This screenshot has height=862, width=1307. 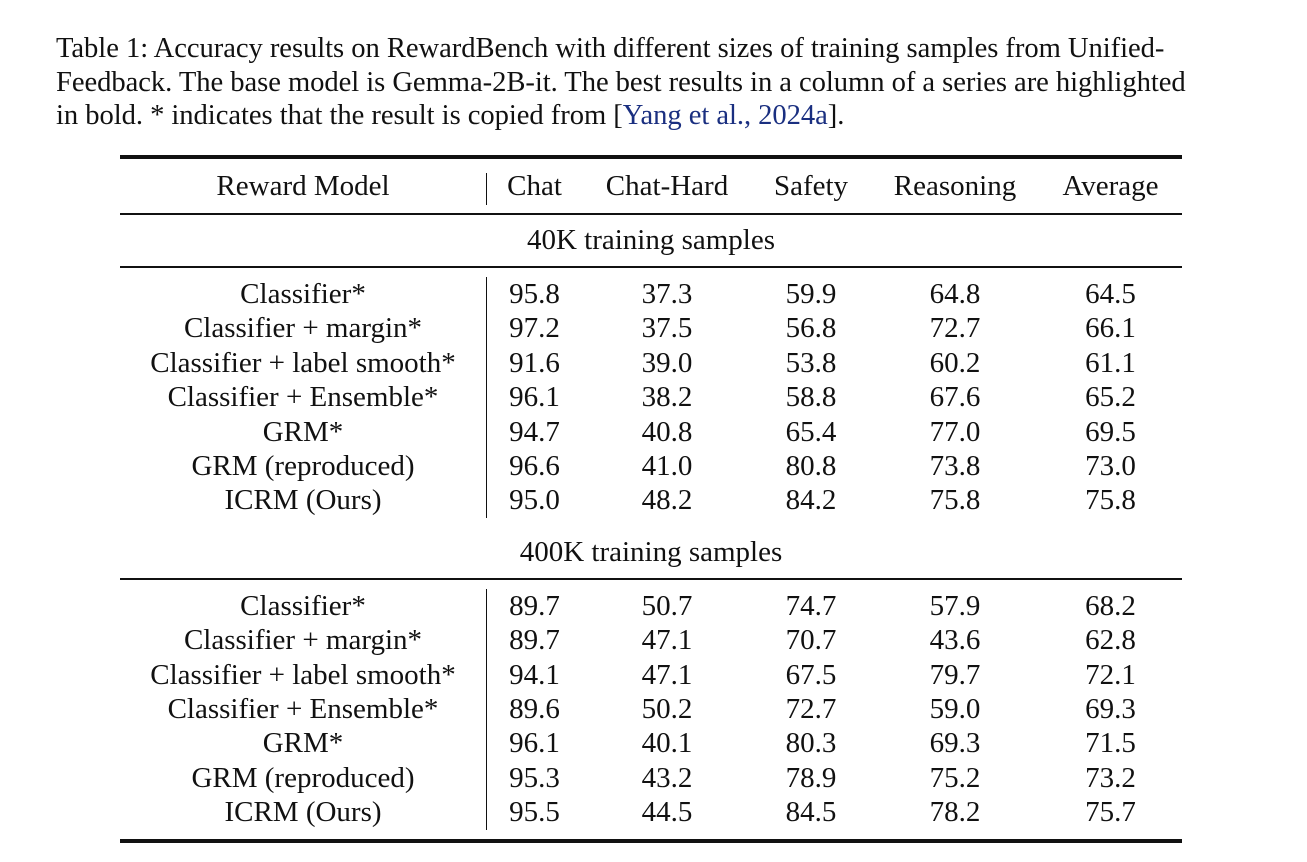 I want to click on safety-cell: 80.8, so click(x=811, y=466).